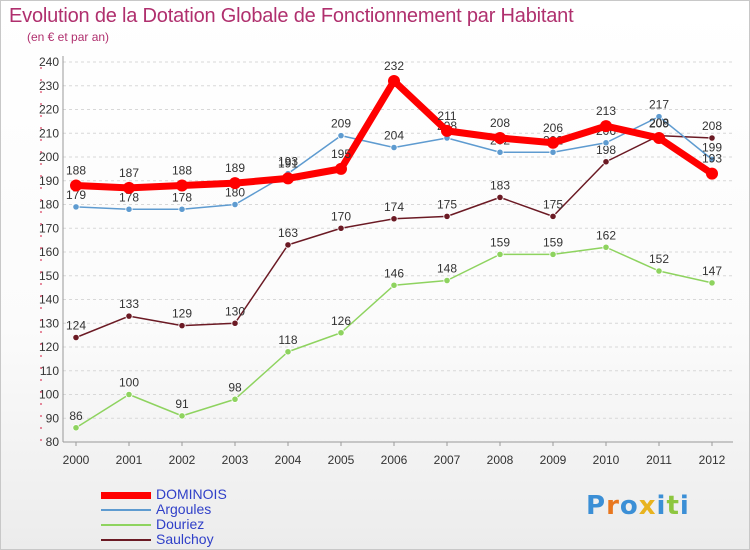  What do you see at coordinates (191, 494) in the screenshot?
I see `legend-label: DOMINOIS` at bounding box center [191, 494].